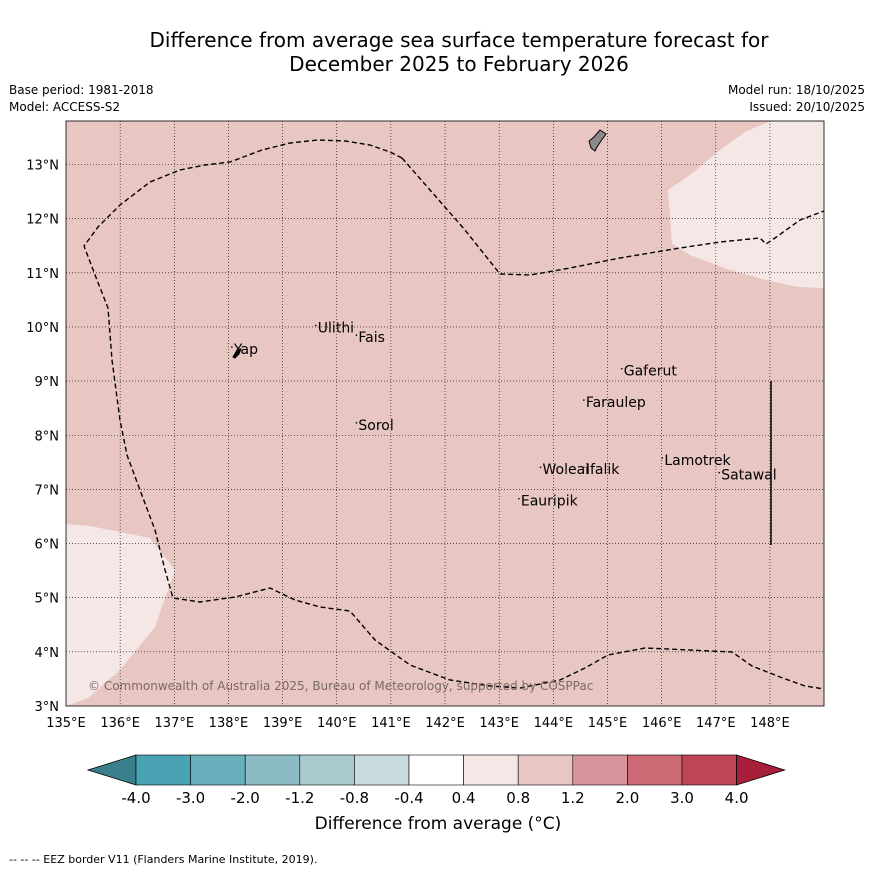 Image resolution: width=873 pixels, height=873 pixels. Describe the element at coordinates (336, 328) in the screenshot. I see `place-label-ulithi: Ulithi` at that location.